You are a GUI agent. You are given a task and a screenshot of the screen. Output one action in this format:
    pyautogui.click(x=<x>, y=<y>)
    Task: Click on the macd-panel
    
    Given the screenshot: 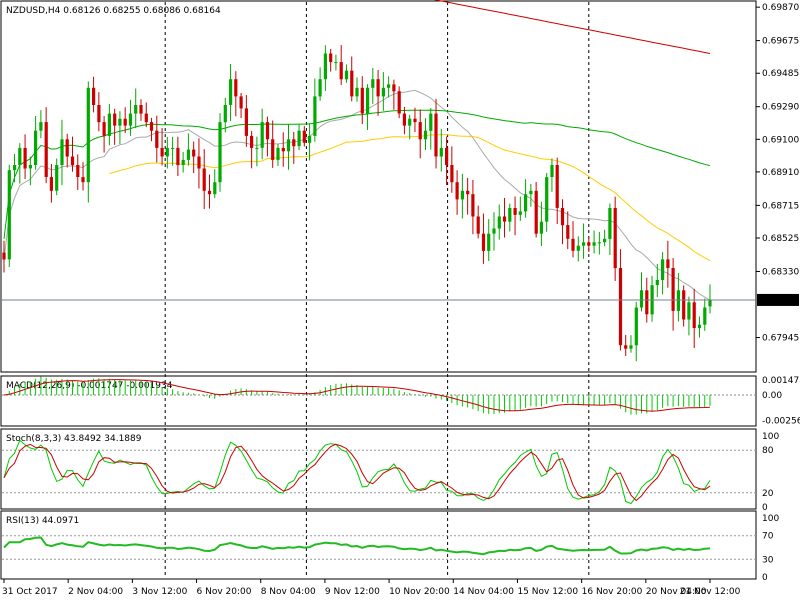 What is the action you would take?
    pyautogui.click(x=378, y=401)
    